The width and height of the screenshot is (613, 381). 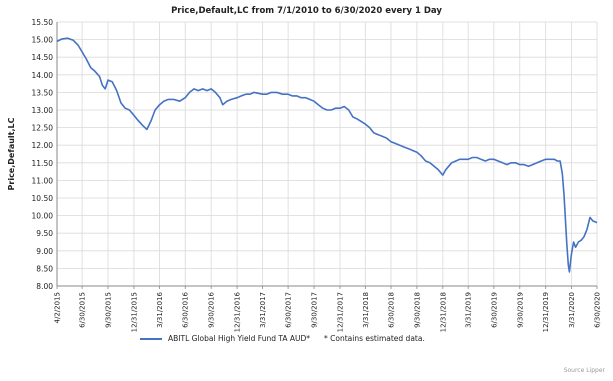 I want to click on y-axis-label: Price,Default,LC, so click(x=11, y=153).